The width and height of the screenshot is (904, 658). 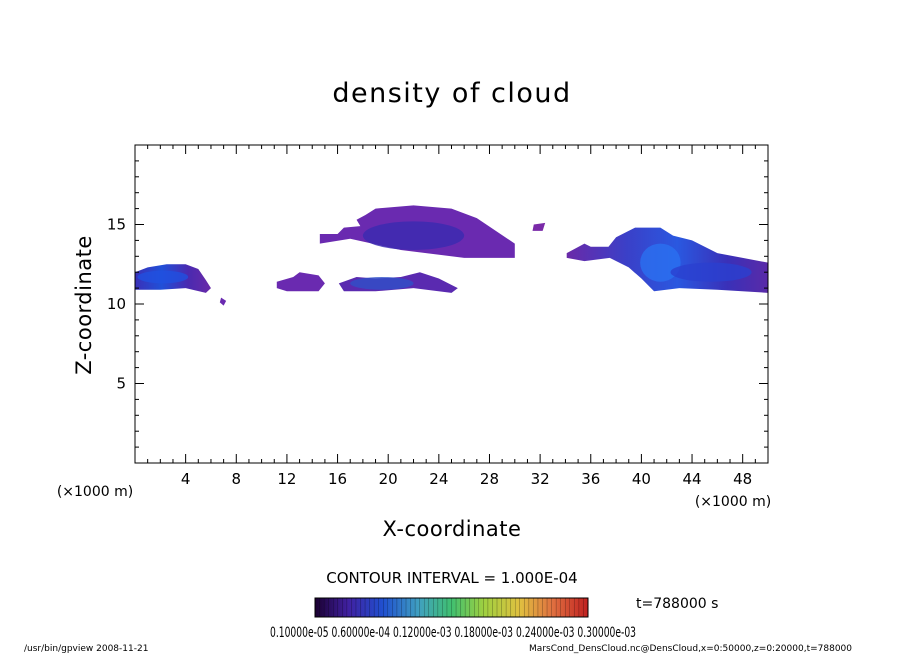 I want to click on x-tick-label: 32, so click(x=540, y=479).